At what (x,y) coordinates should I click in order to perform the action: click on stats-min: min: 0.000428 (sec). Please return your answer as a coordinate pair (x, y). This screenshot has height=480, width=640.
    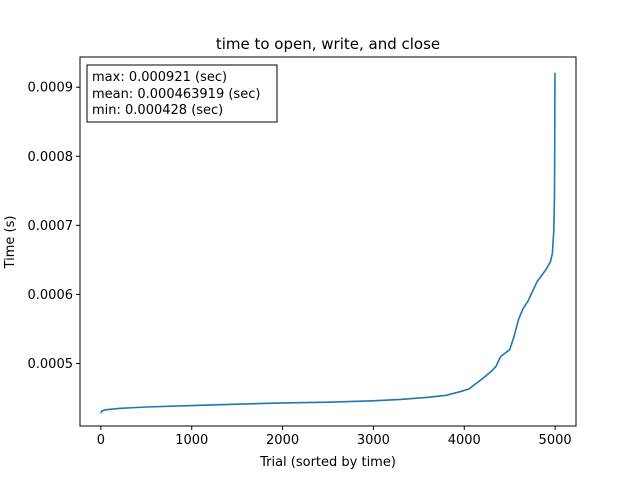
    Looking at the image, I should click on (157, 110).